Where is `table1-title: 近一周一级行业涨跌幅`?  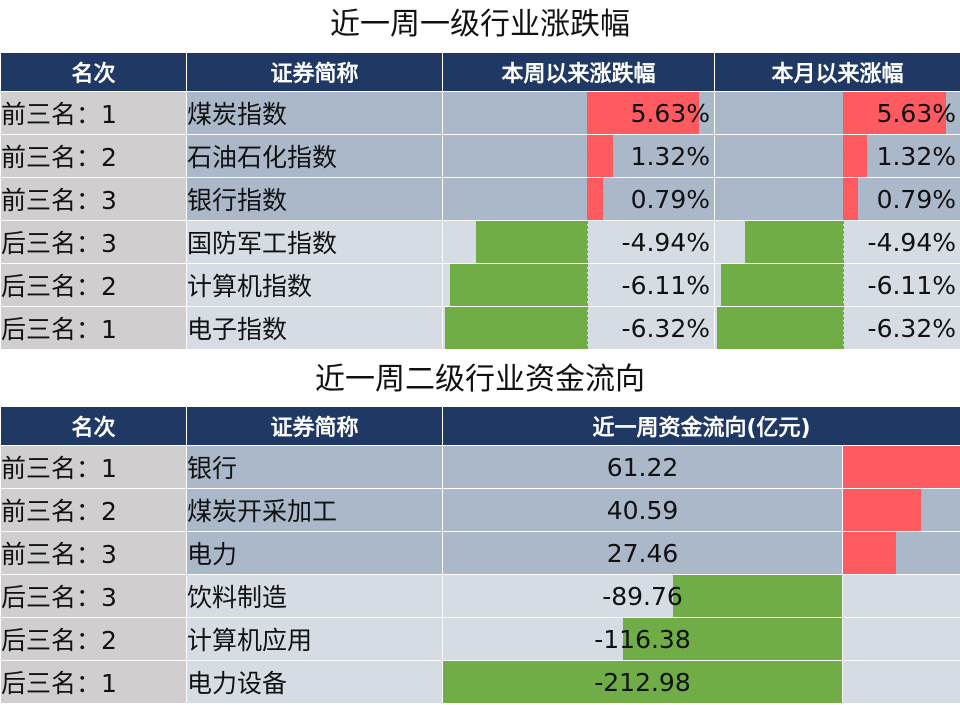
table1-title: 近一周一级行业涨跌幅 is located at coordinates (480, 24).